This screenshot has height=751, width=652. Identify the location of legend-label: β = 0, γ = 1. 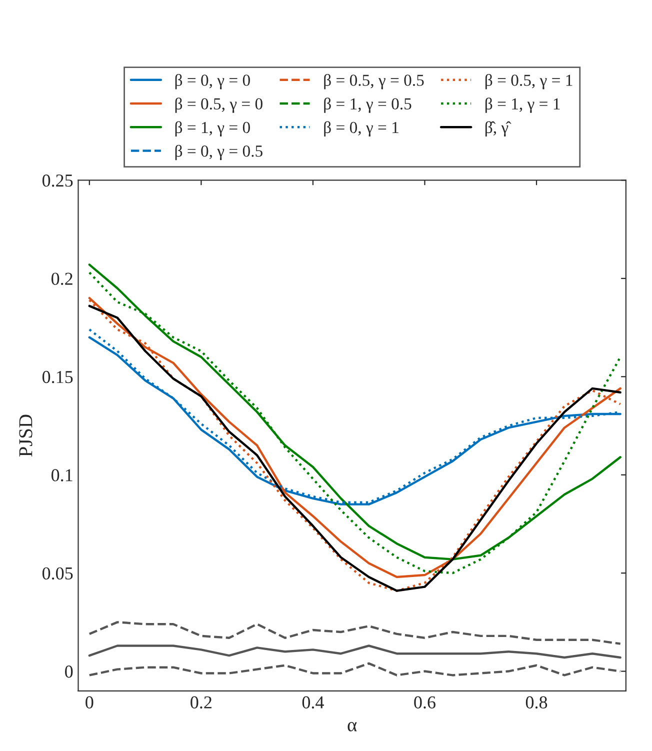
(361, 129).